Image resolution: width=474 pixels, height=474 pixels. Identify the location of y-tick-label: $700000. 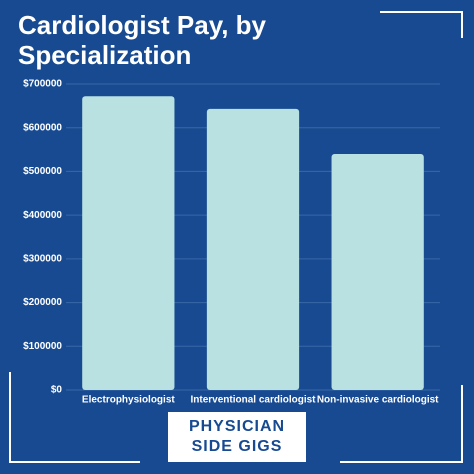
(42, 84).